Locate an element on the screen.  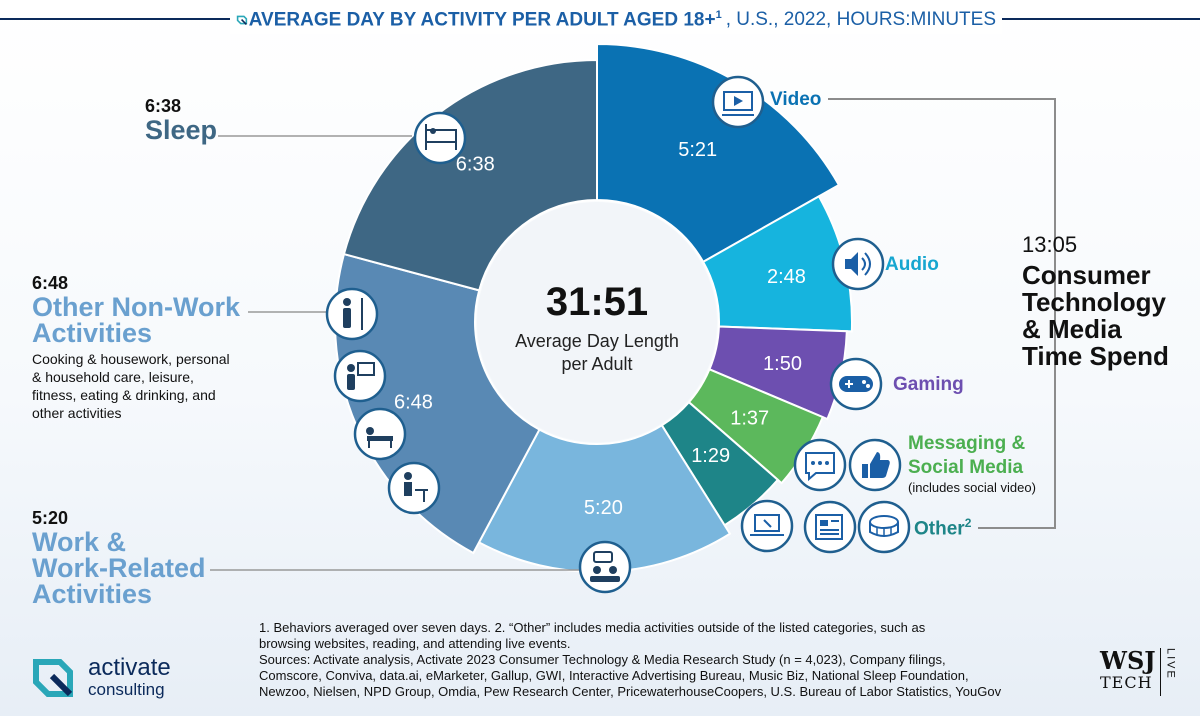
slice-work-work-related-activities is located at coordinates (604, 498).